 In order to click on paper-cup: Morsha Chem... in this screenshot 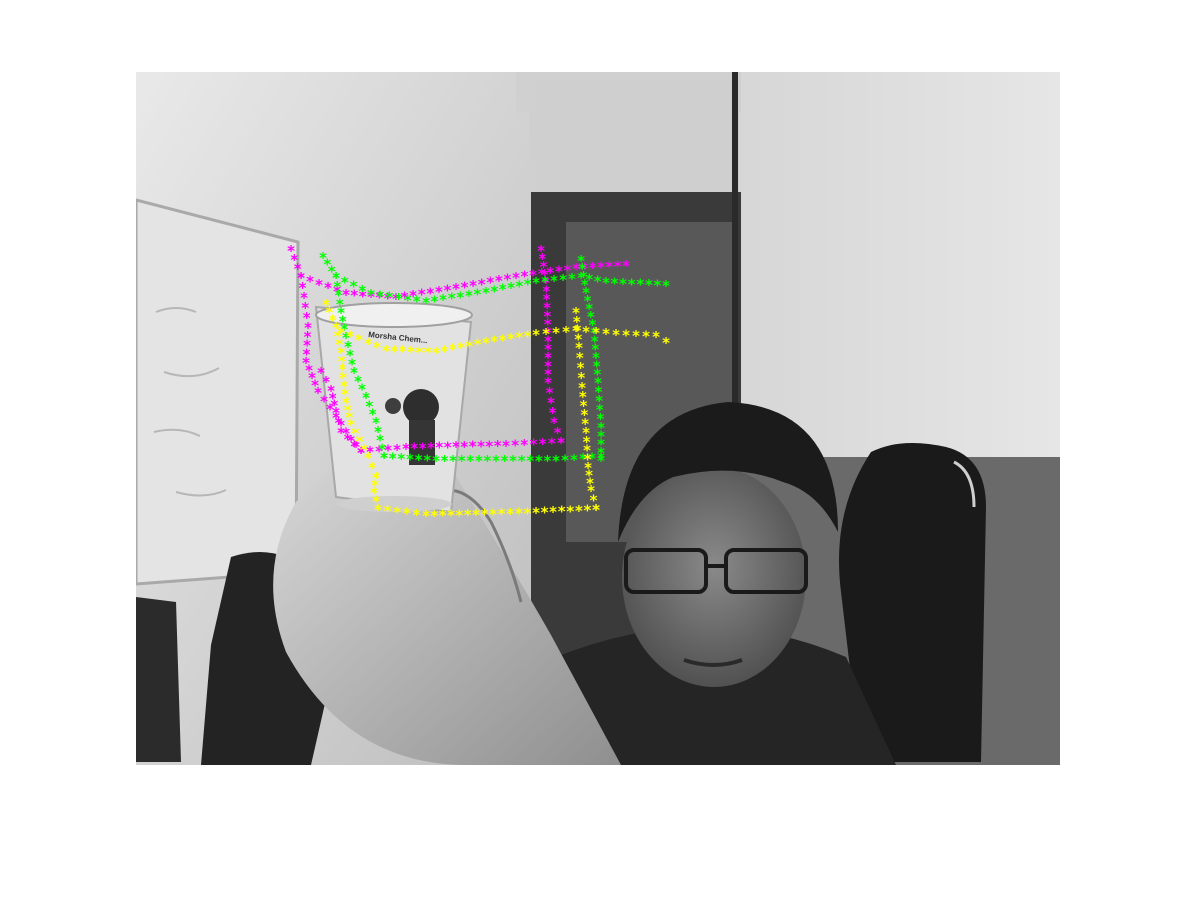, I will do `click(393, 408)`.